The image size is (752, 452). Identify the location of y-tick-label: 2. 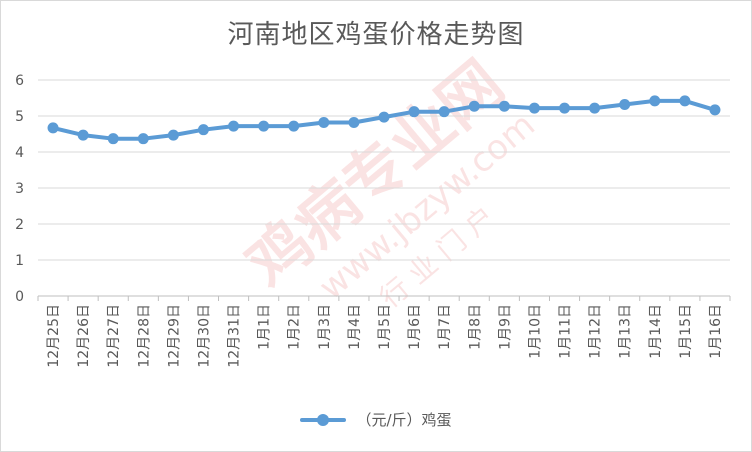
(19, 225).